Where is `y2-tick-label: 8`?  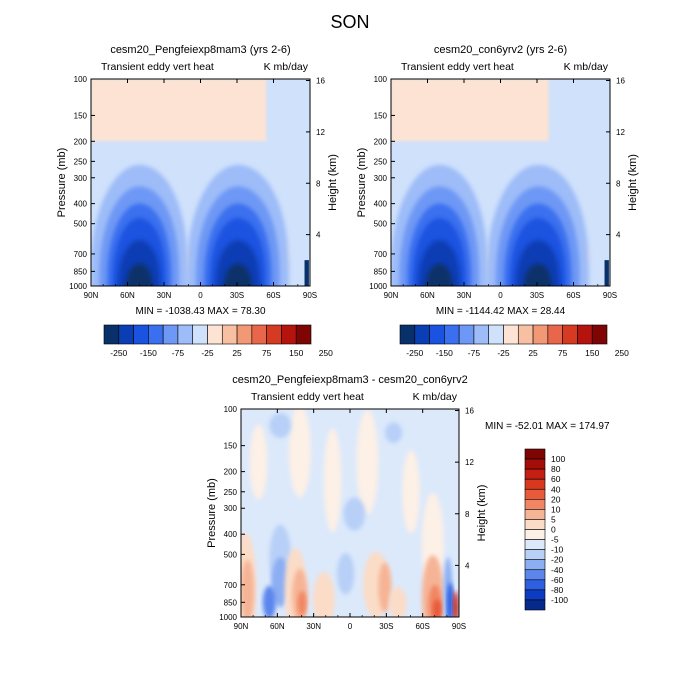
y2-tick-label: 8 is located at coordinates (318, 183).